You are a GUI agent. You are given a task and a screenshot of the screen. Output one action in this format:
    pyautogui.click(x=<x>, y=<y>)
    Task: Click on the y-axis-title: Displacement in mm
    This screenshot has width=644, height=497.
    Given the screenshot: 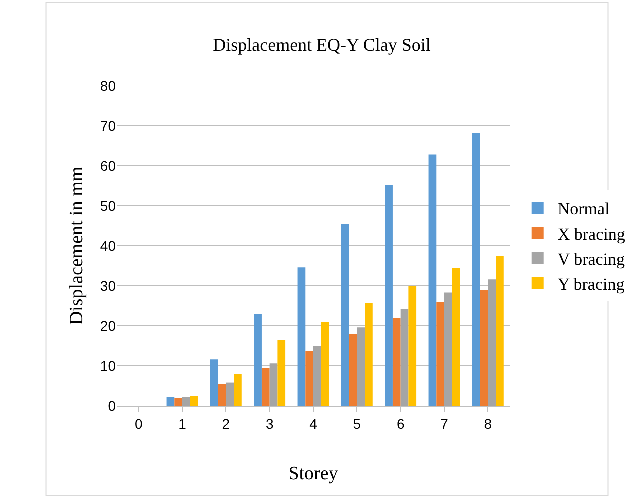 What is the action you would take?
    pyautogui.click(x=77, y=246)
    